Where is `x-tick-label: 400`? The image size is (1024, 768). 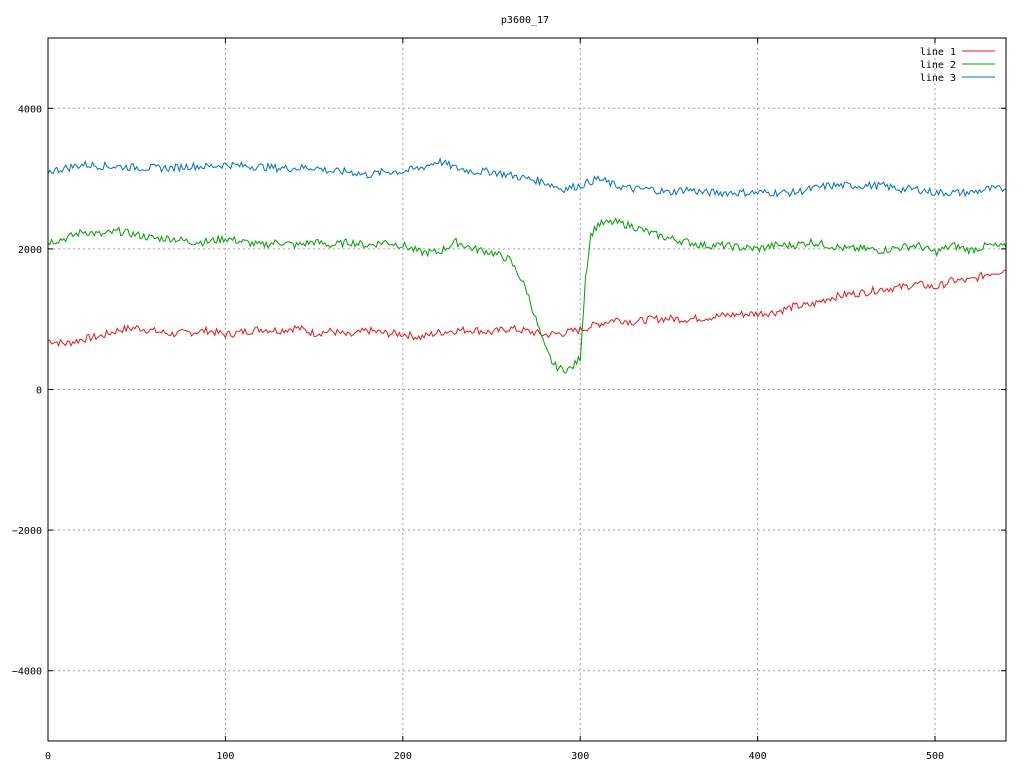 x-tick-label: 400 is located at coordinates (758, 756).